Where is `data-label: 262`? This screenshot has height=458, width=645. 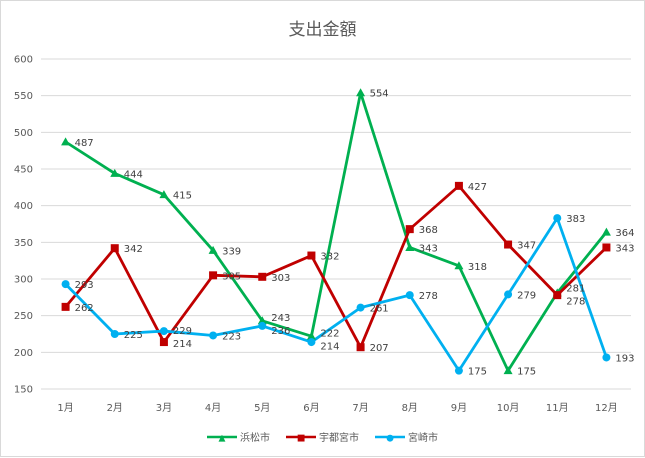 data-label: 262 is located at coordinates (84, 308).